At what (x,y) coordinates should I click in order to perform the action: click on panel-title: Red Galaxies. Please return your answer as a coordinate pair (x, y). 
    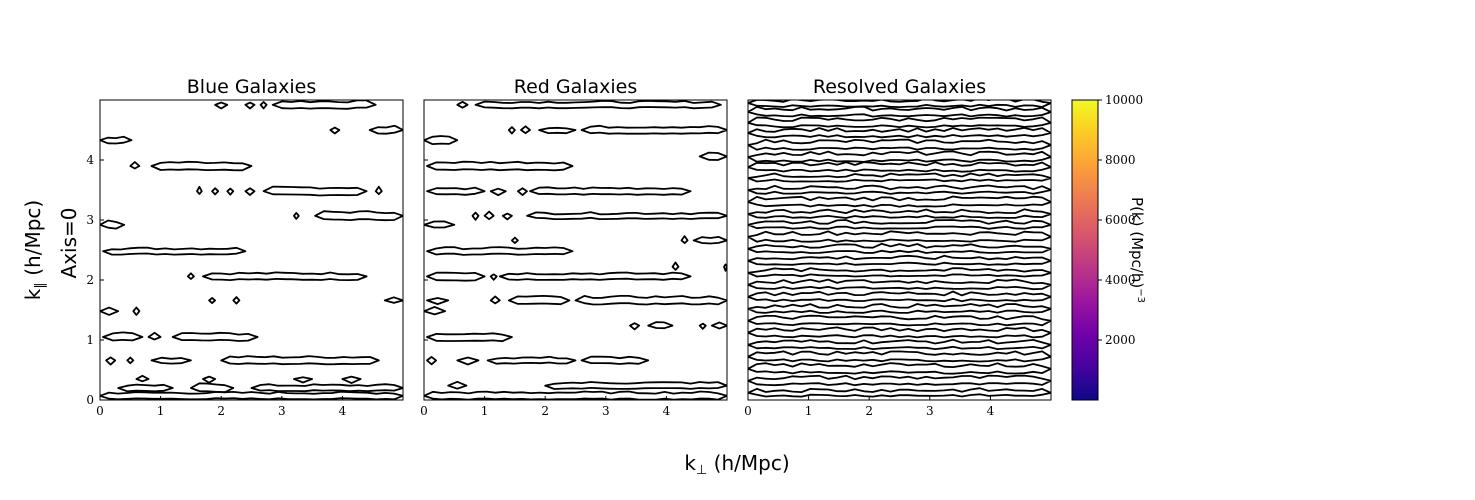
    Looking at the image, I should click on (576, 87).